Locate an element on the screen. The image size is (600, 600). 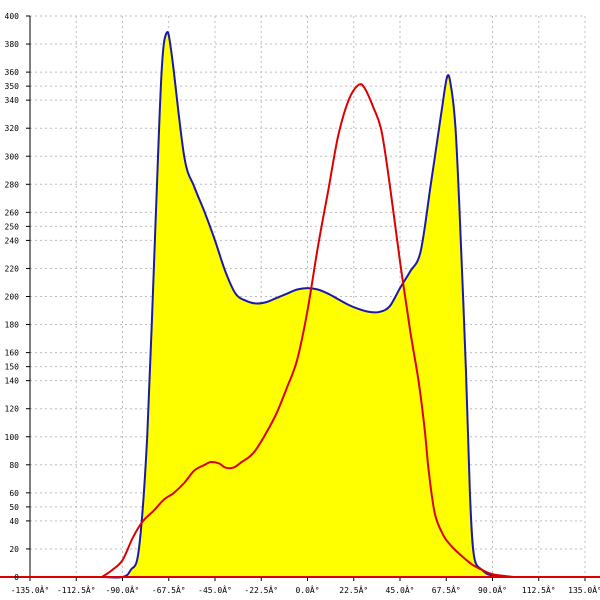
x-tick-label: -90.0Â° is located at coordinates (123, 589).